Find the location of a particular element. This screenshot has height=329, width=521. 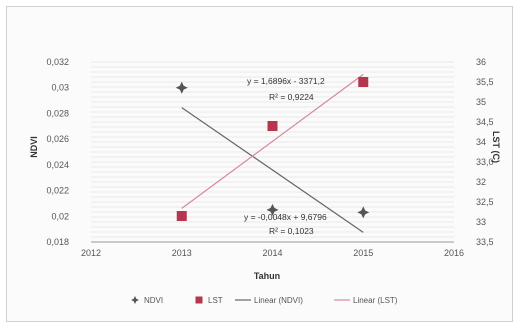

legend: NDVI LST Linear (NDVI) Linear (LST) is located at coordinates (264, 300).